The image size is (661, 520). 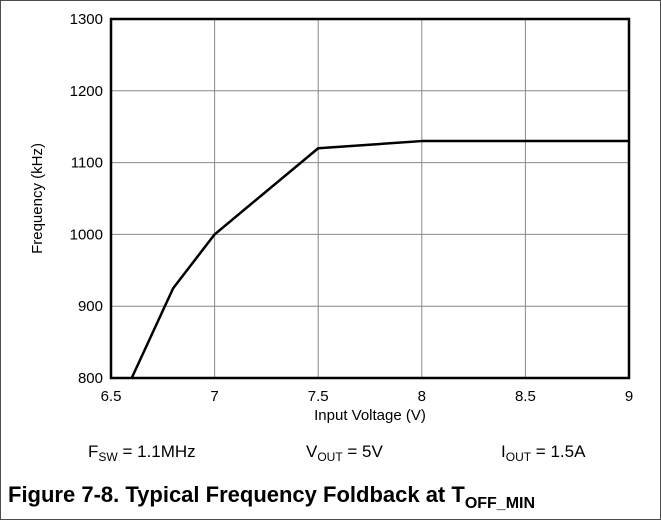 What do you see at coordinates (330, 457) in the screenshot?
I see `condition-vout-subscript: OUT` at bounding box center [330, 457].